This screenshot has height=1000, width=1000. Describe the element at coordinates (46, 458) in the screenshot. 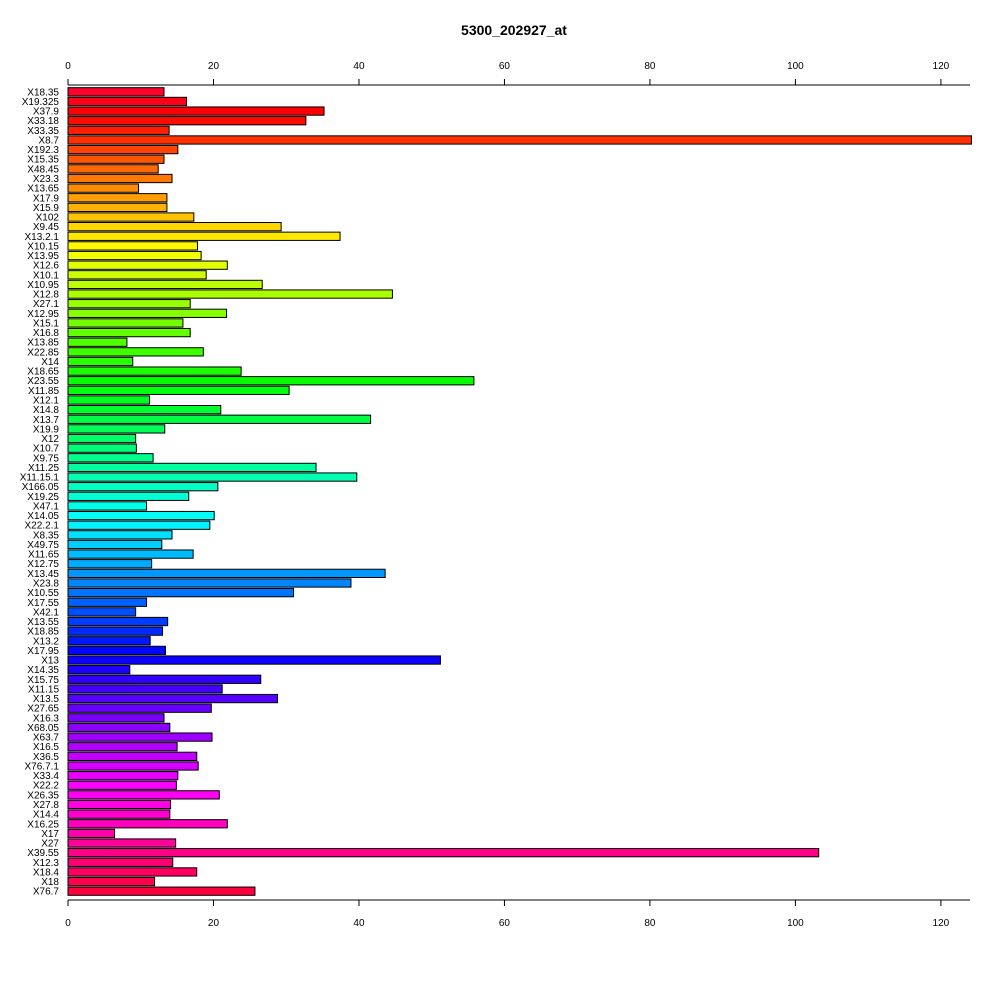

I see `category-label: X9.75` at that location.